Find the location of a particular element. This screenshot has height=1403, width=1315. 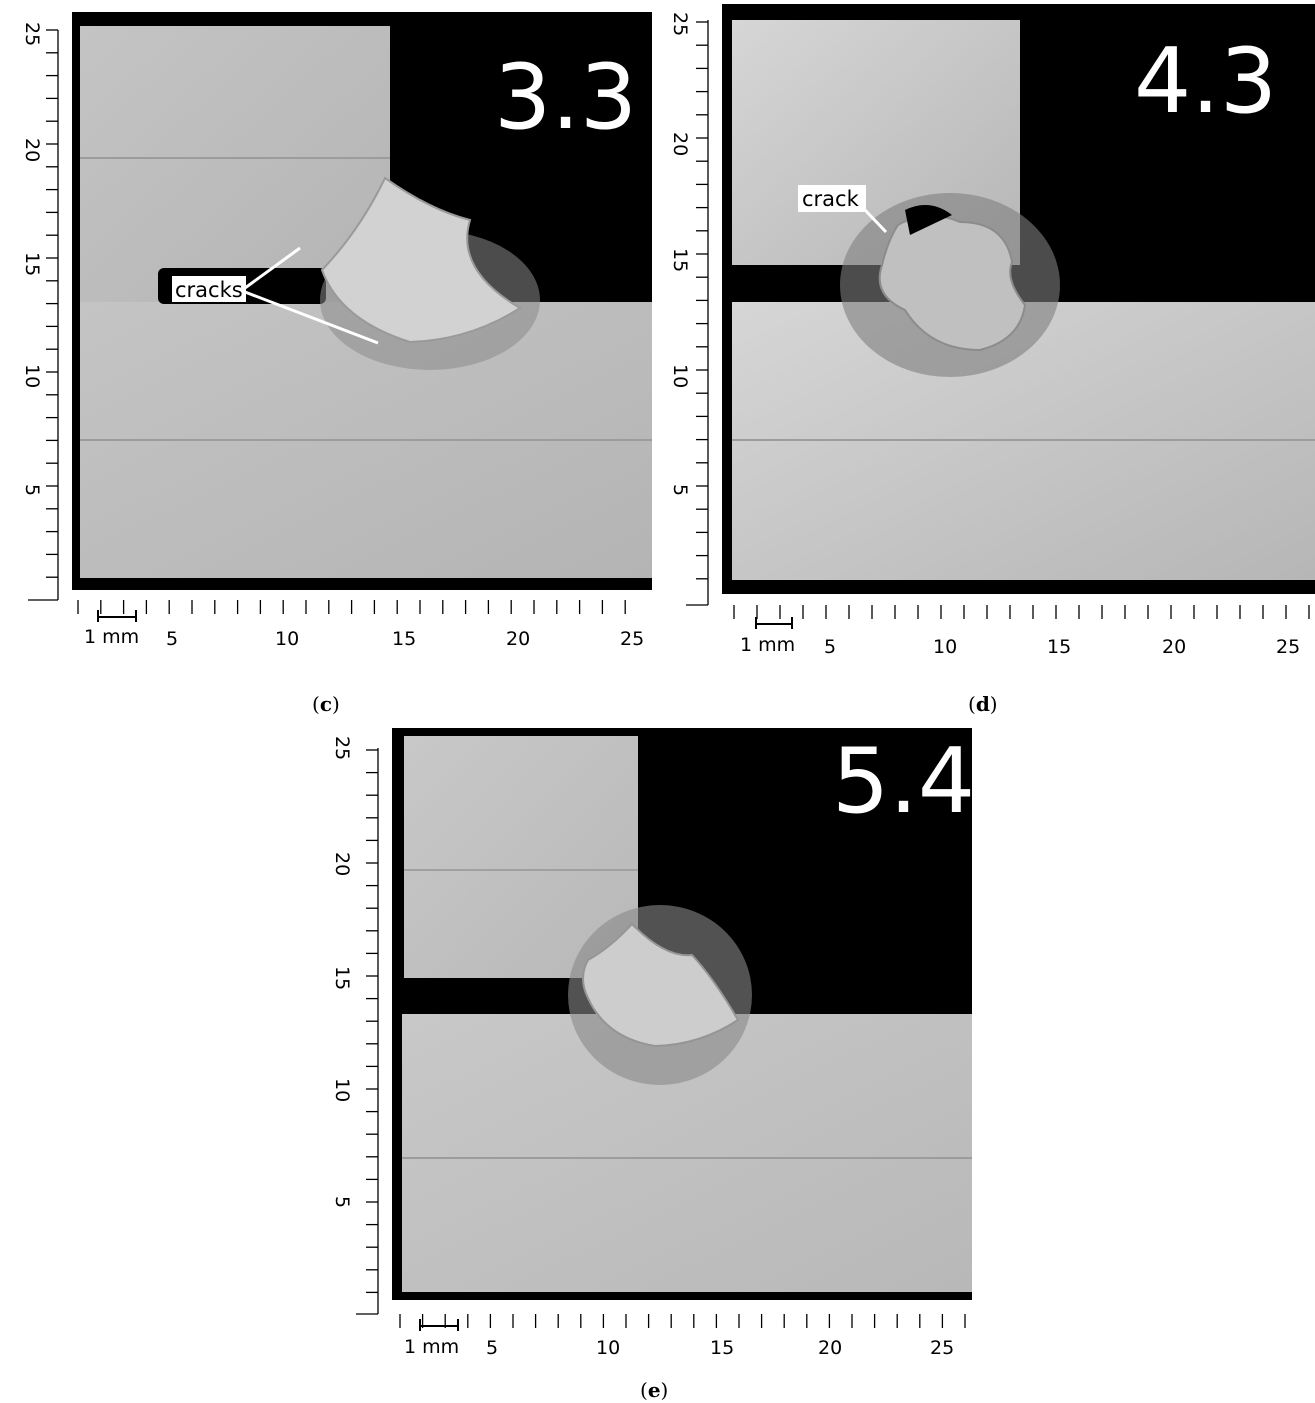

value-label: 4.3 is located at coordinates (1205, 81).